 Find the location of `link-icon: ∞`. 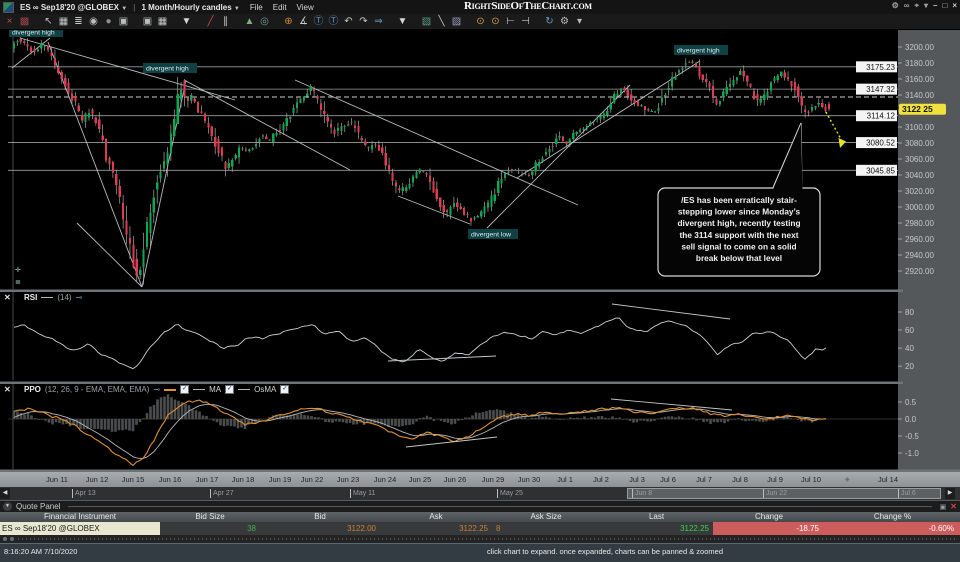

link-icon: ∞ is located at coordinates (906, 5).